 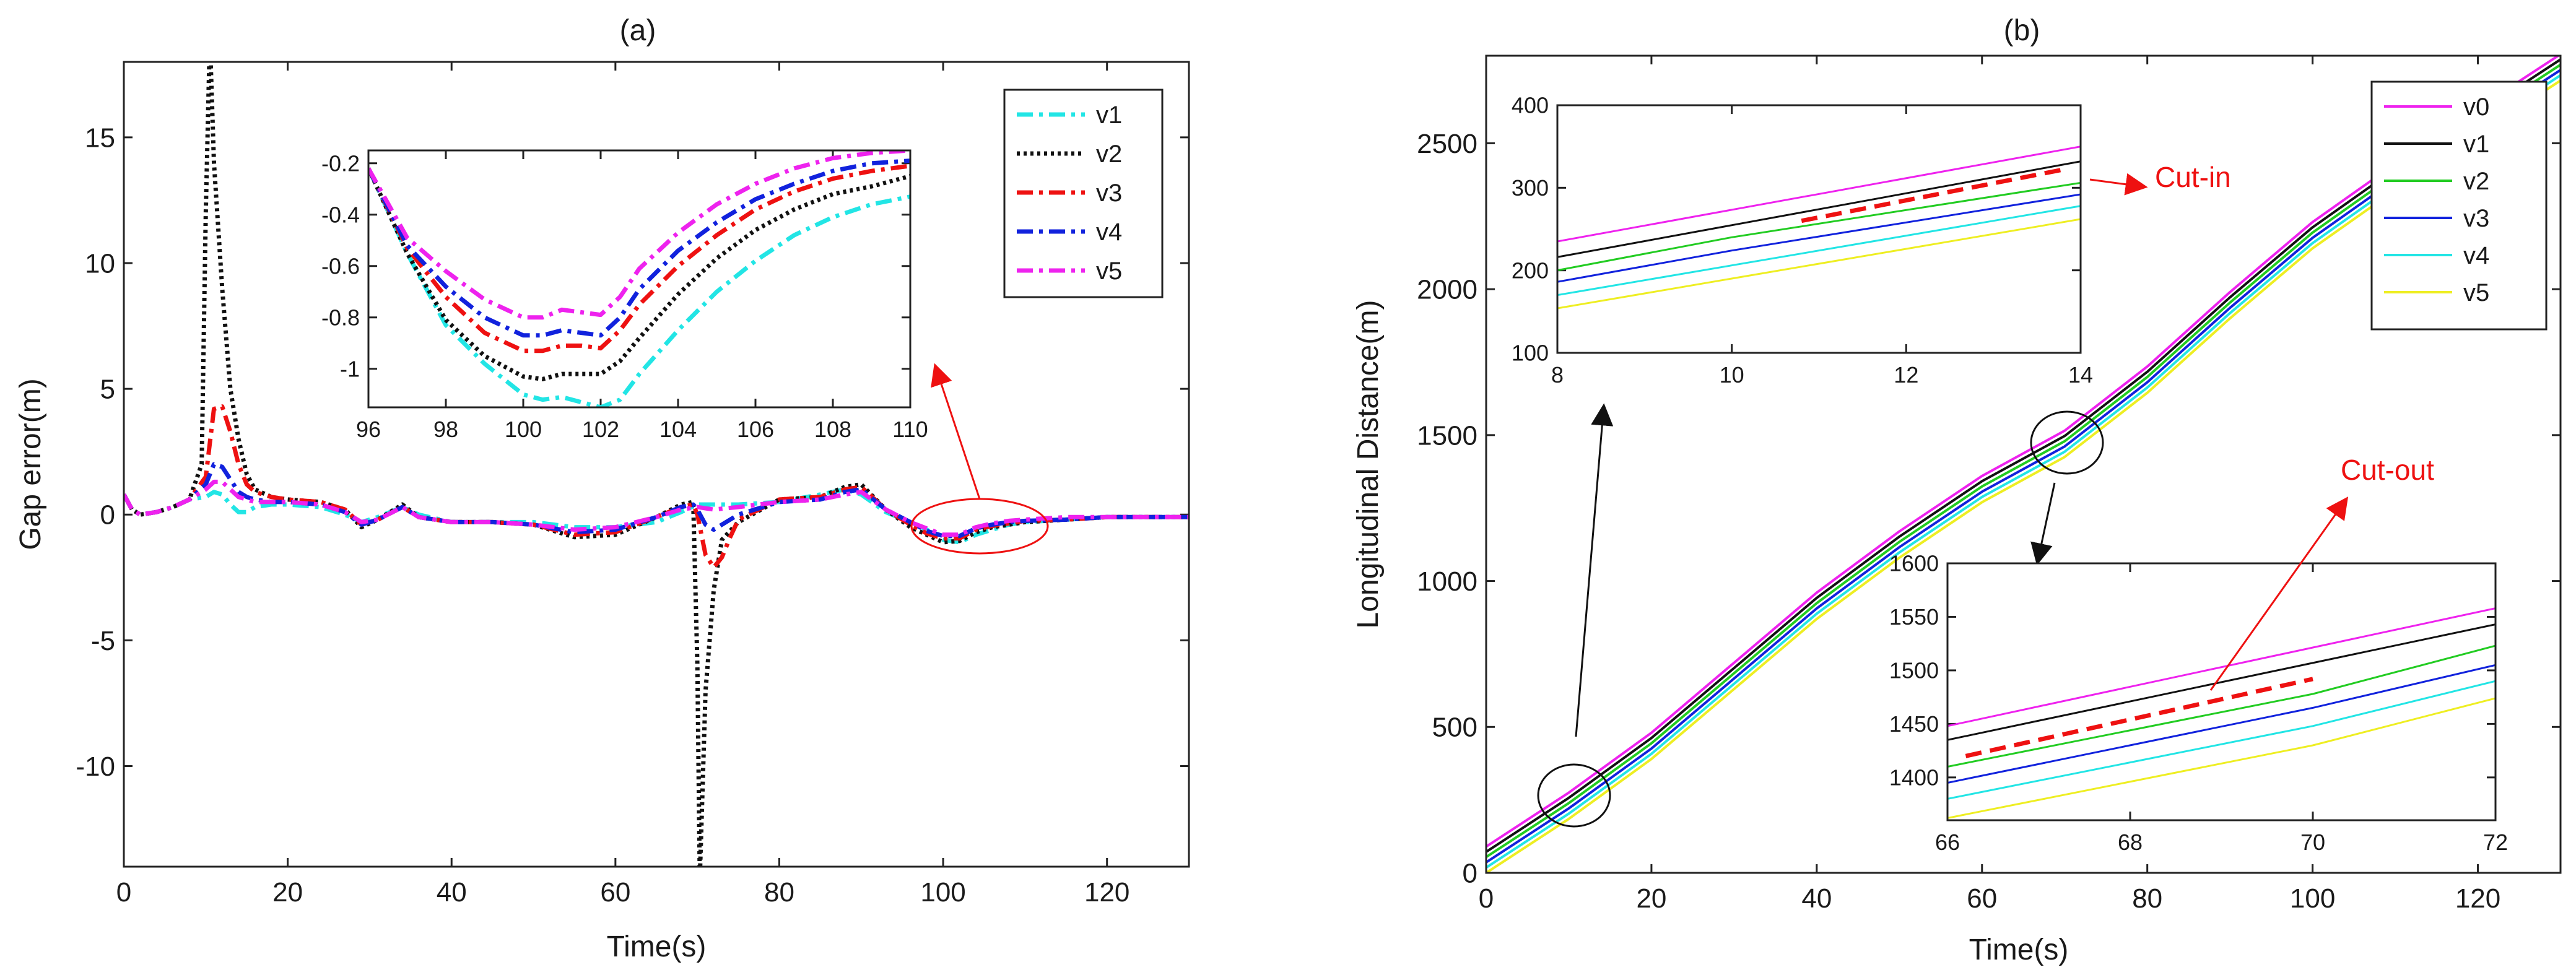 What do you see at coordinates (1914, 778) in the screenshot?
I see `y-tick-label: 1400` at bounding box center [1914, 778].